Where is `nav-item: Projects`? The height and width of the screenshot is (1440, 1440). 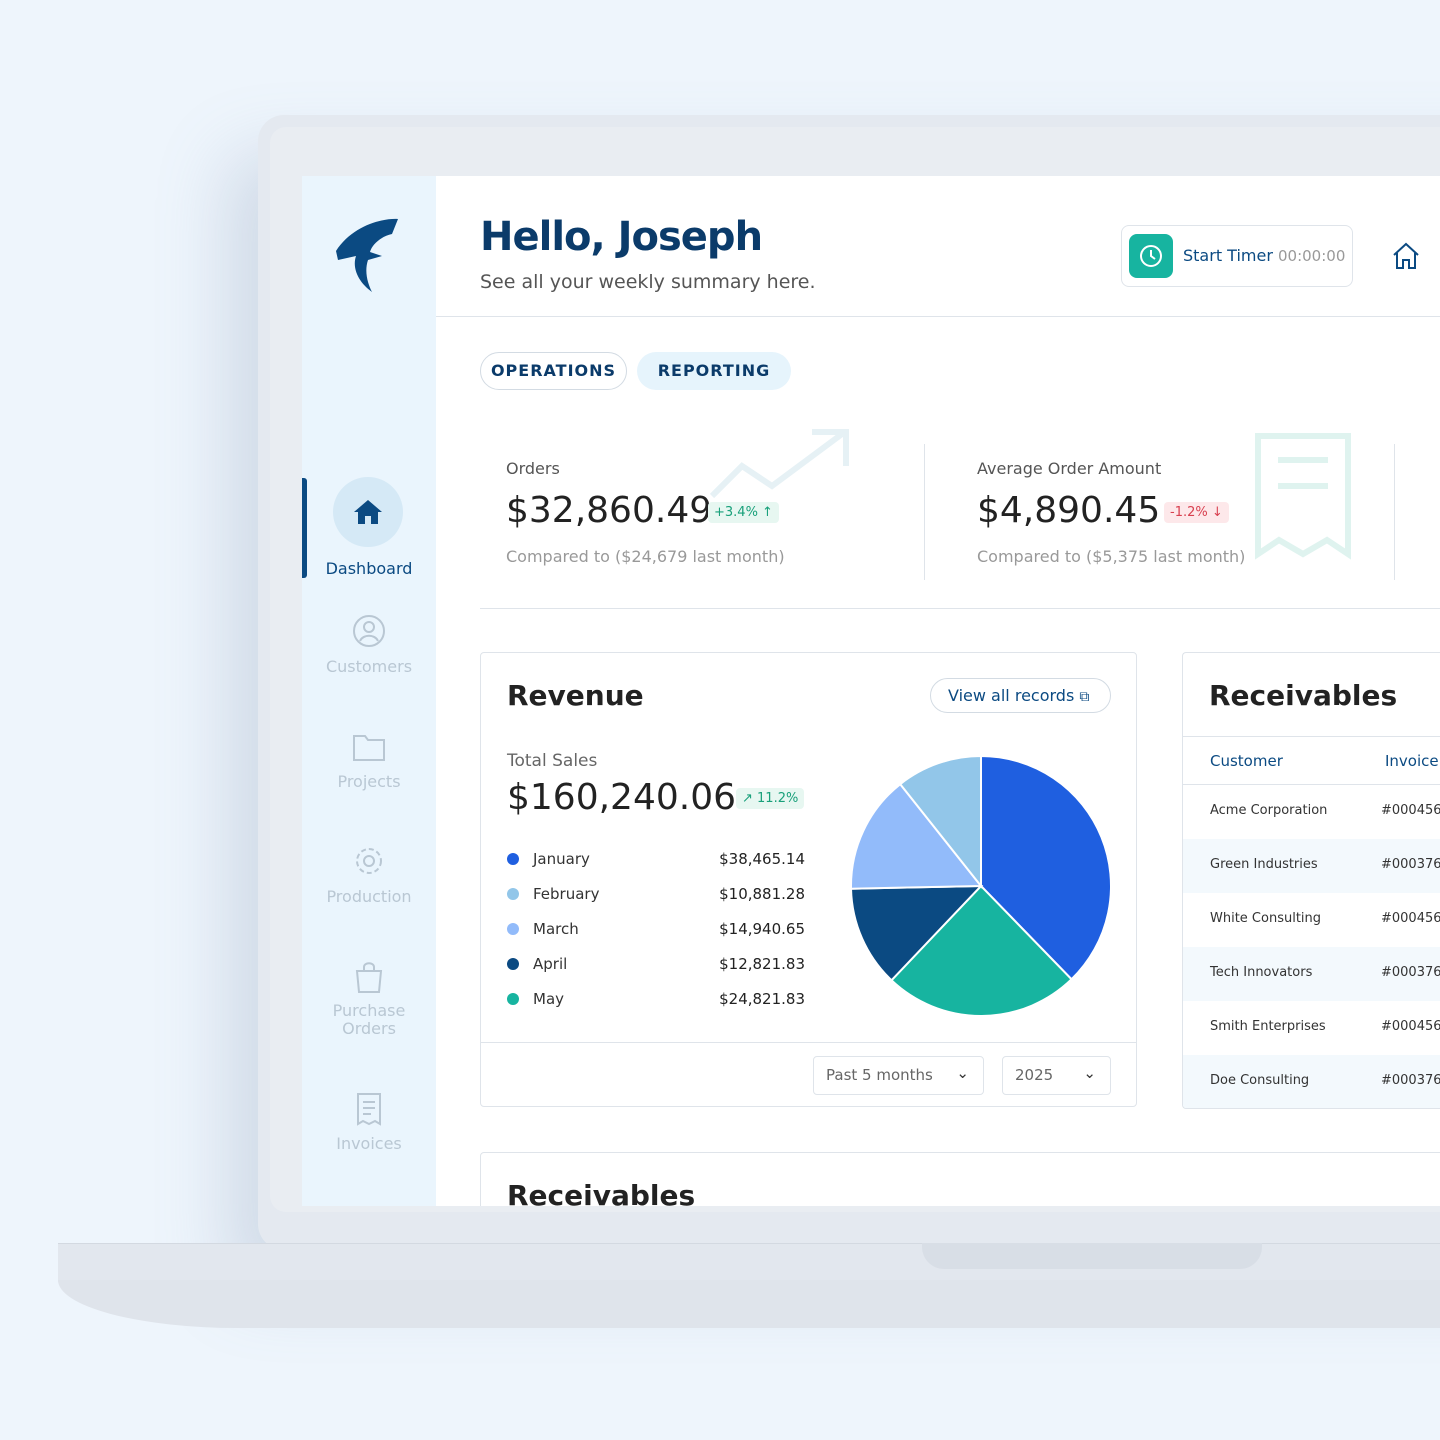 nav-item: Projects is located at coordinates (369, 781).